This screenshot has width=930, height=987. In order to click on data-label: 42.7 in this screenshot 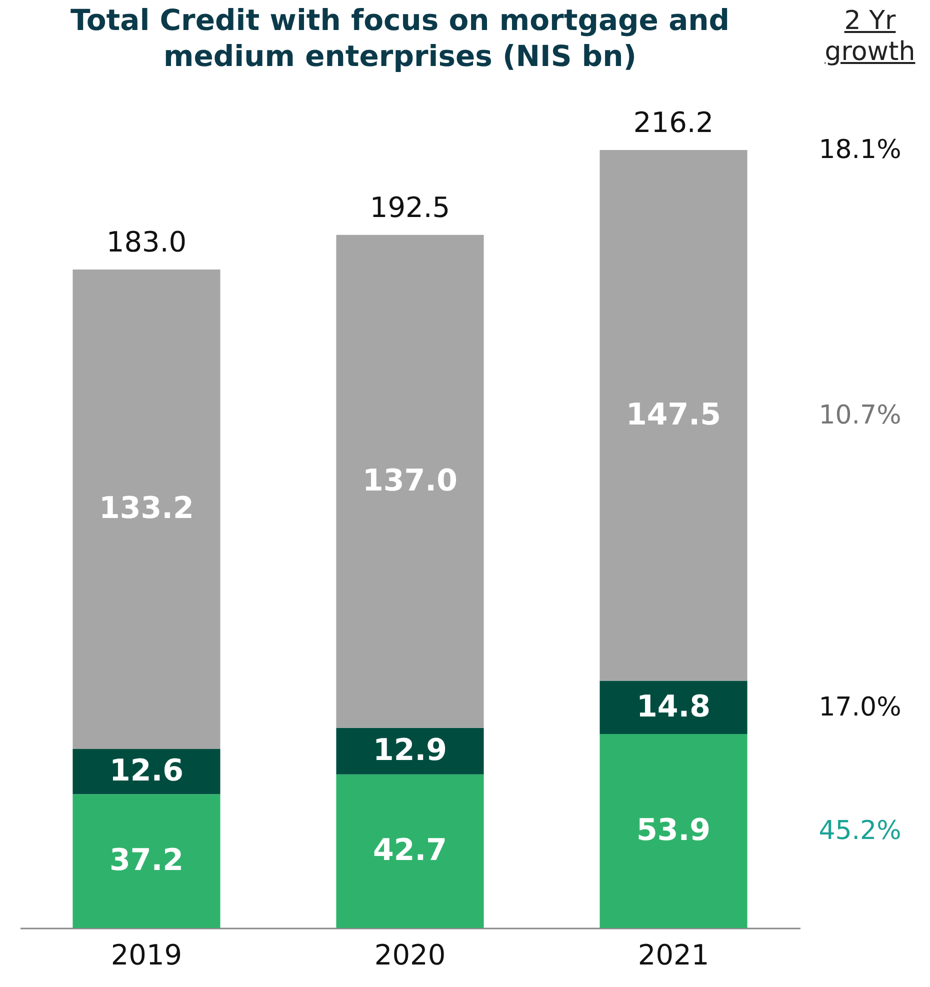, I will do `click(410, 850)`.